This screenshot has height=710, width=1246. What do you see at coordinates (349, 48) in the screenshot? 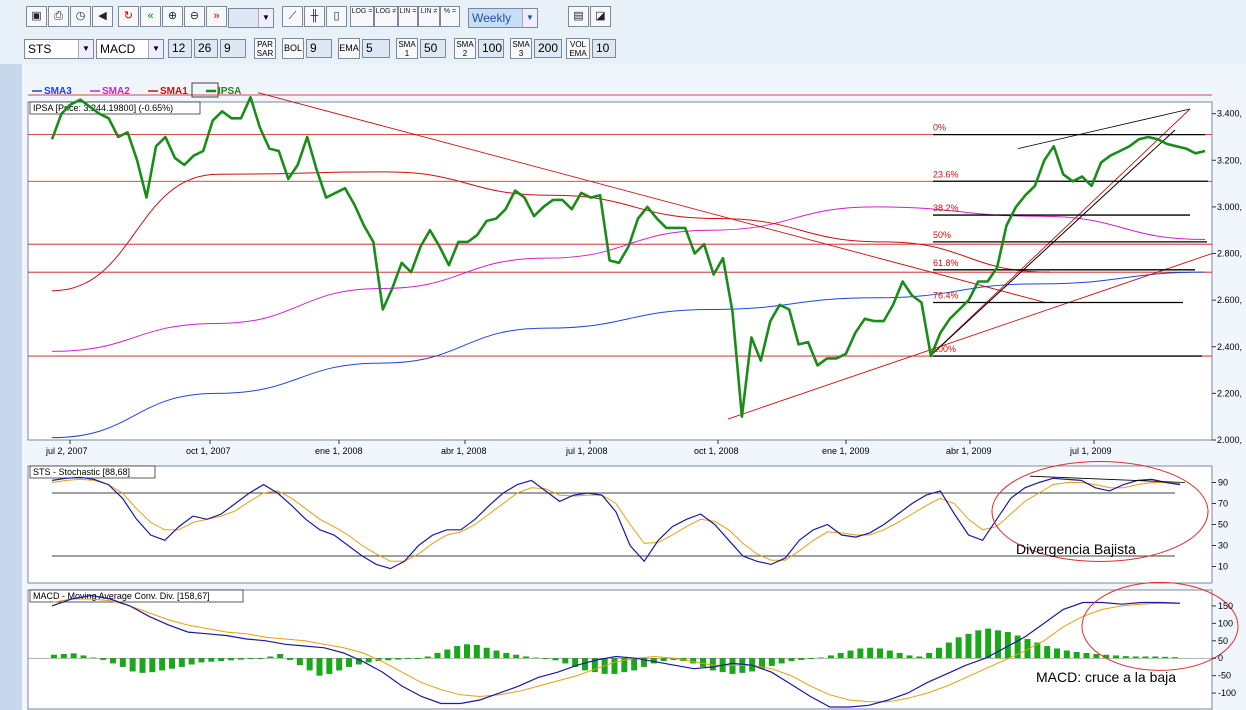
I see `ema-button: EMA` at bounding box center [349, 48].